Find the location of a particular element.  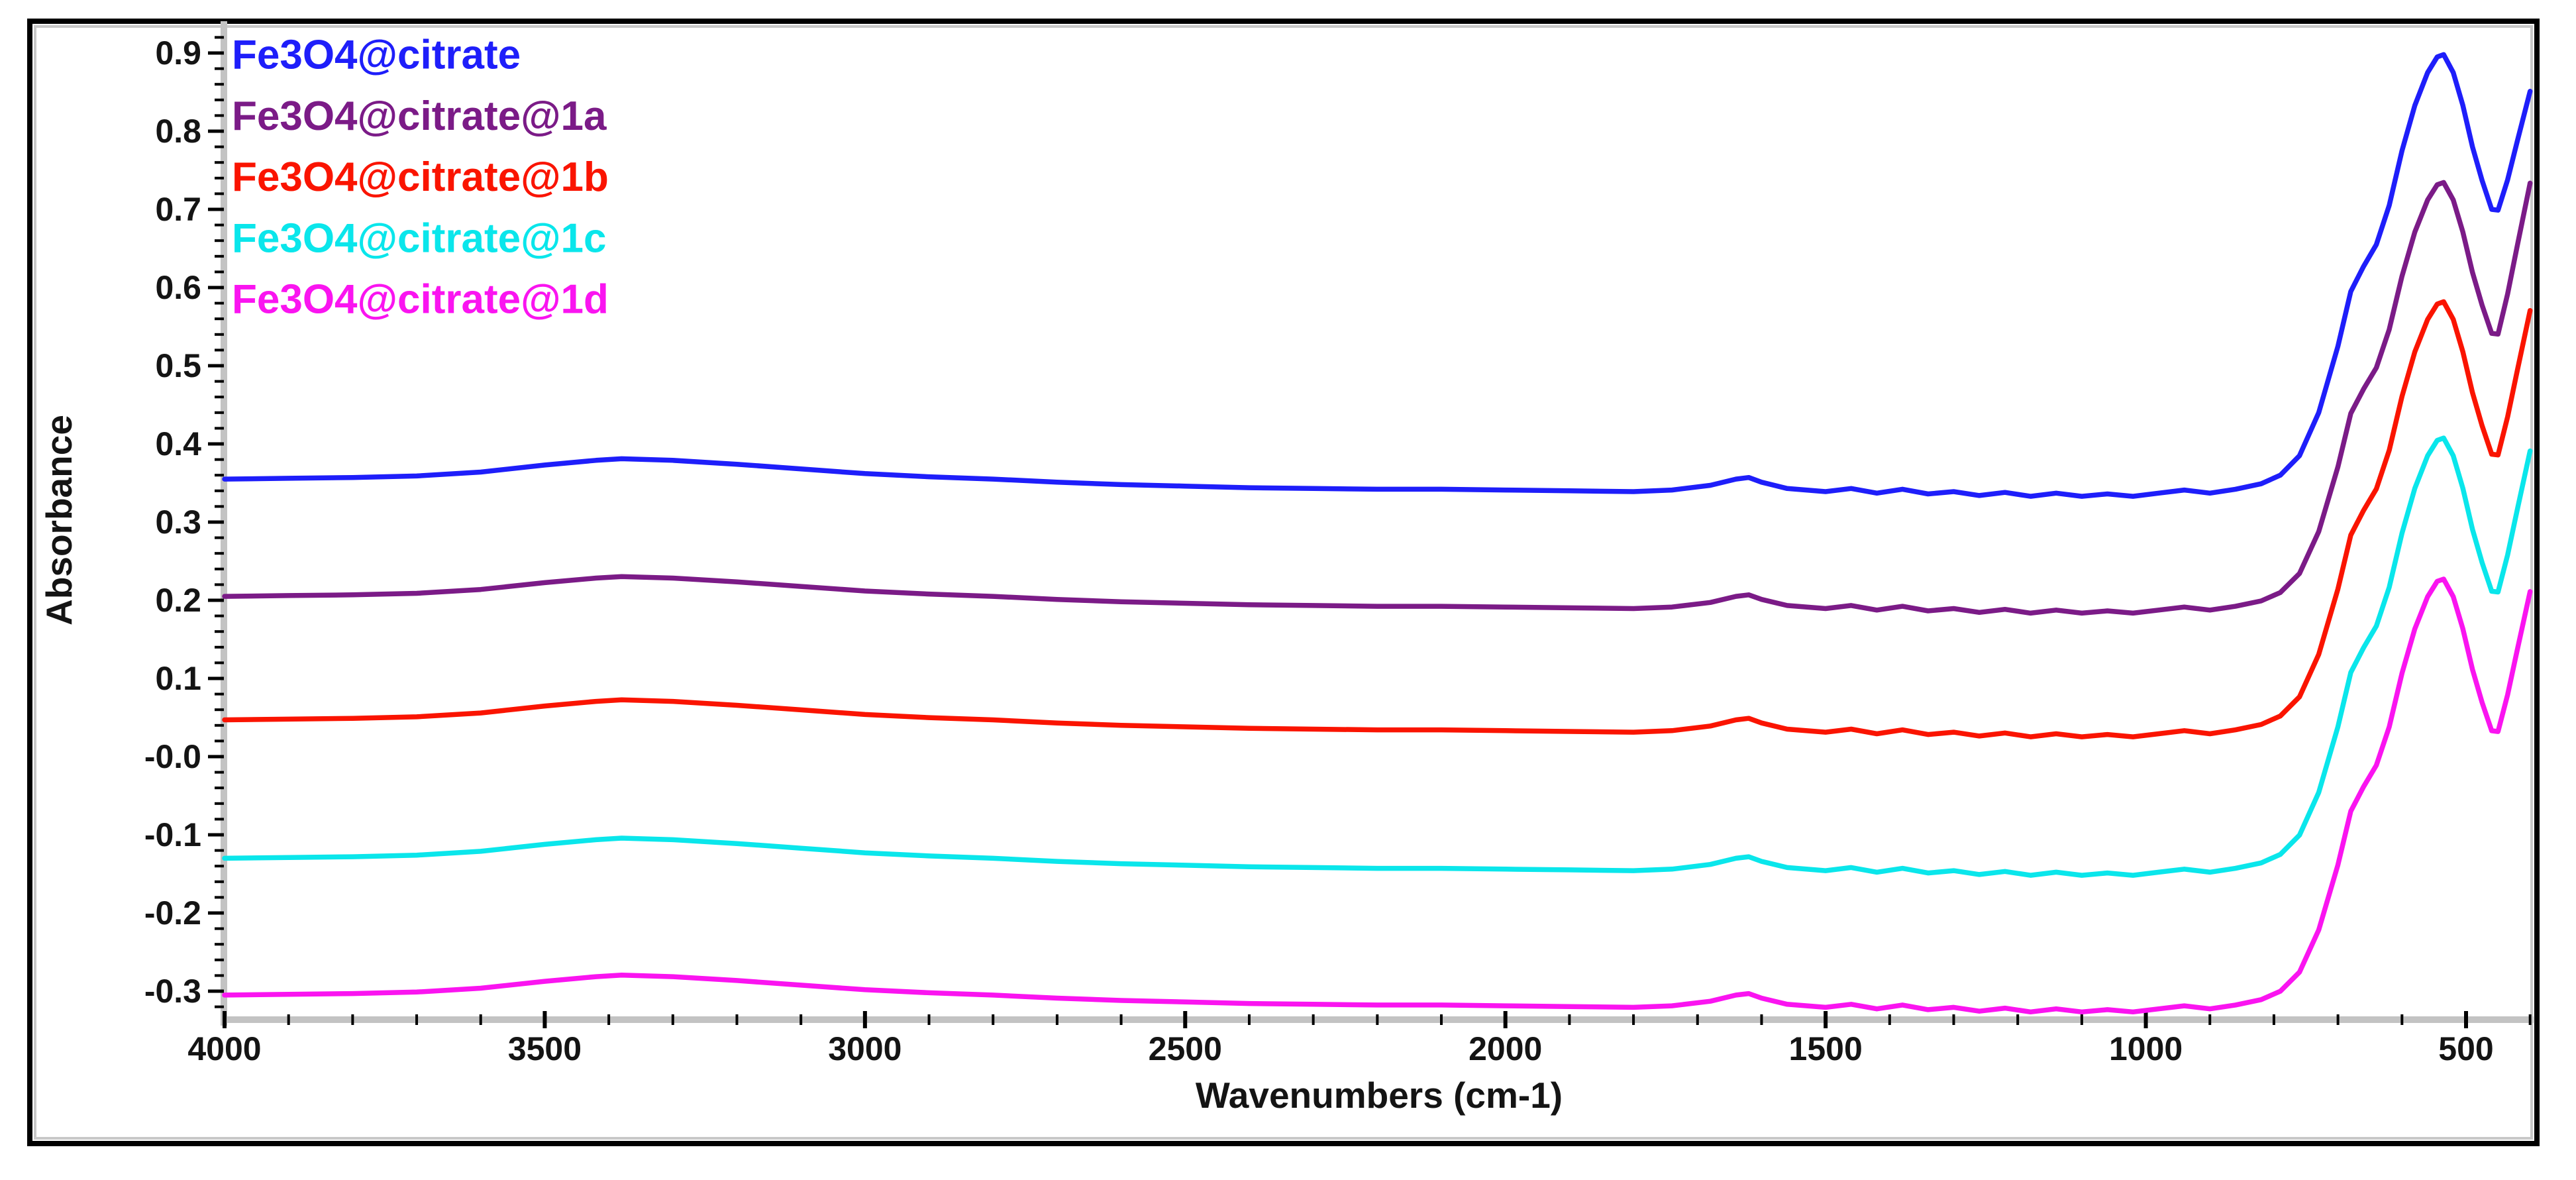

y-tick-label: -0.0 is located at coordinates (172, 757).